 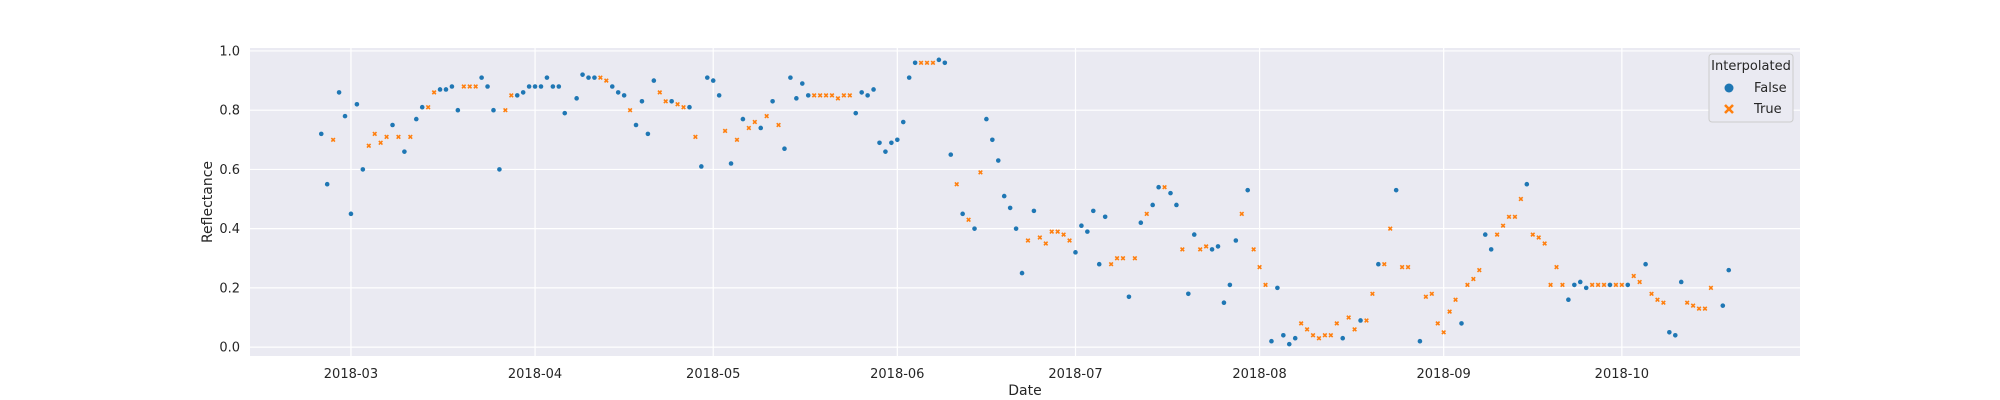 I want to click on x-axis-title: Date, so click(x=1024, y=391).